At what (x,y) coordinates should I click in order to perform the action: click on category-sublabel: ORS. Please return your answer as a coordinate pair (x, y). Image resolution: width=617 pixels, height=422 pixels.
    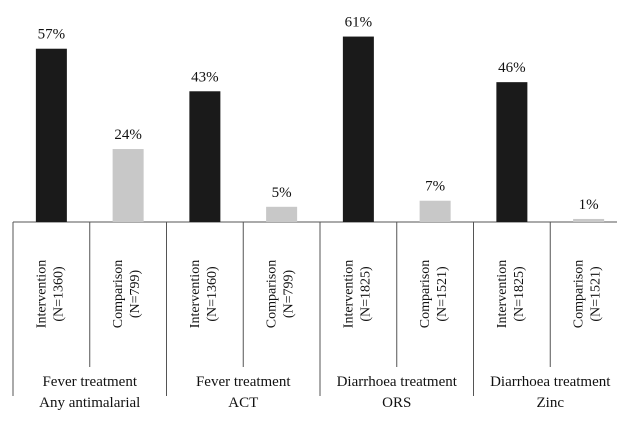
    Looking at the image, I should click on (396, 403).